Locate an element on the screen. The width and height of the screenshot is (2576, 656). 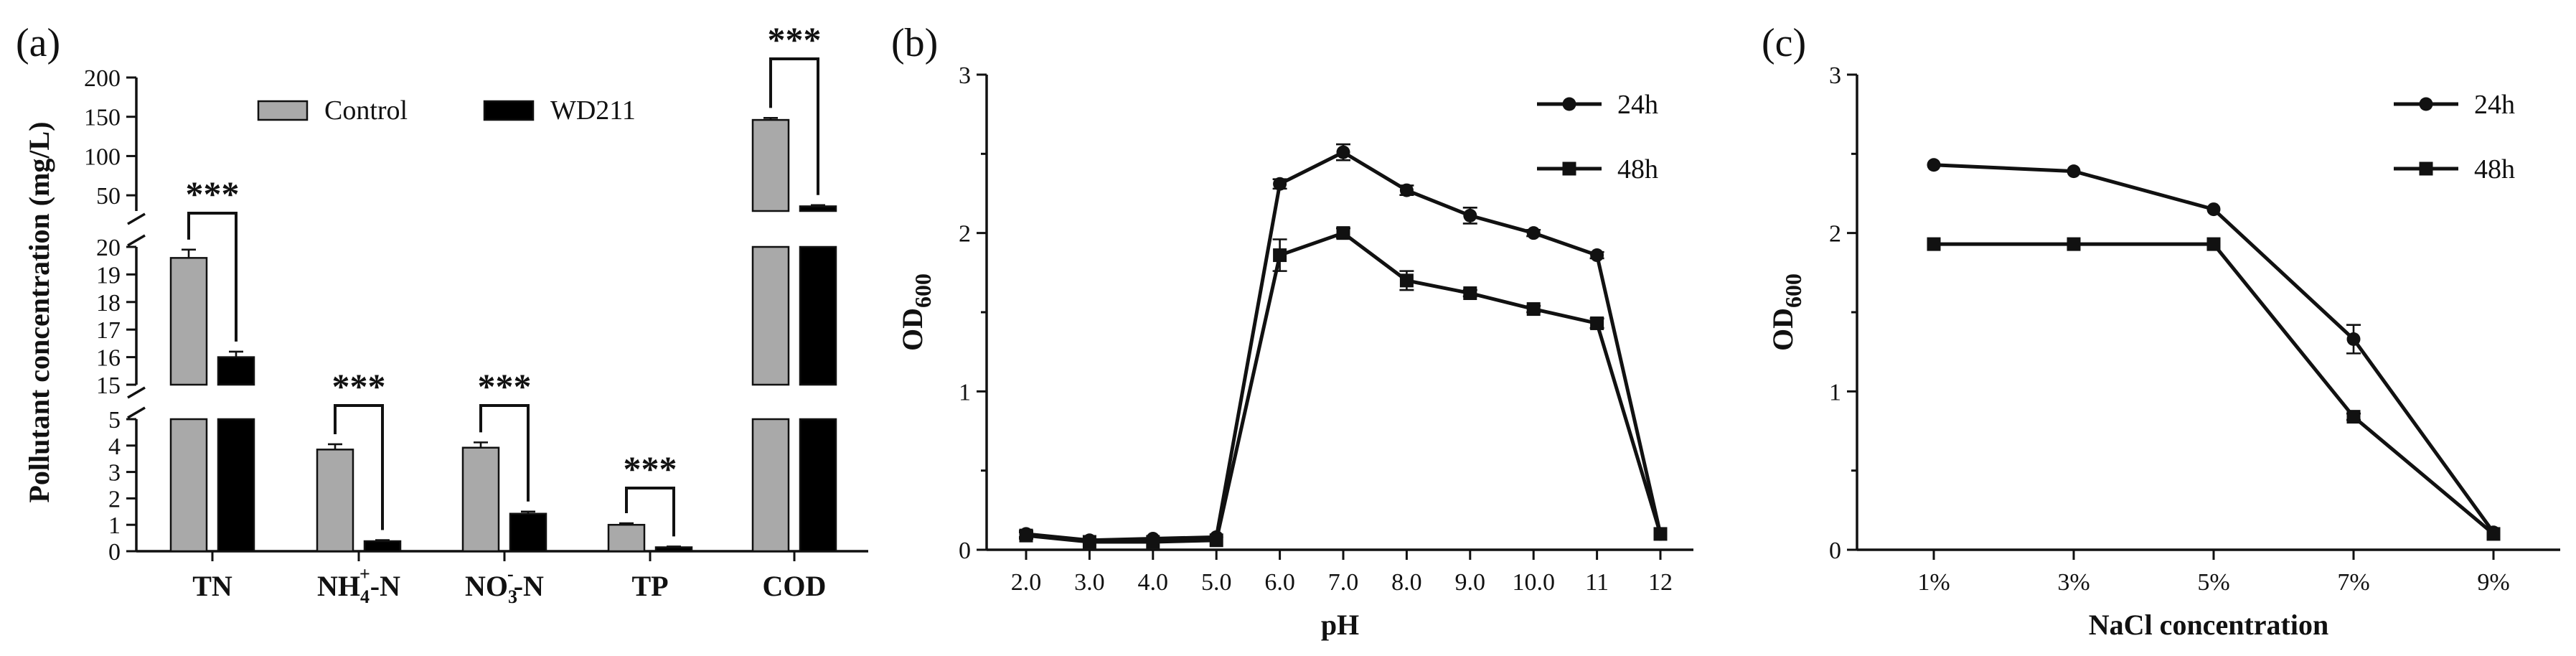
x-tick-label: 11 is located at coordinates (1597, 582).